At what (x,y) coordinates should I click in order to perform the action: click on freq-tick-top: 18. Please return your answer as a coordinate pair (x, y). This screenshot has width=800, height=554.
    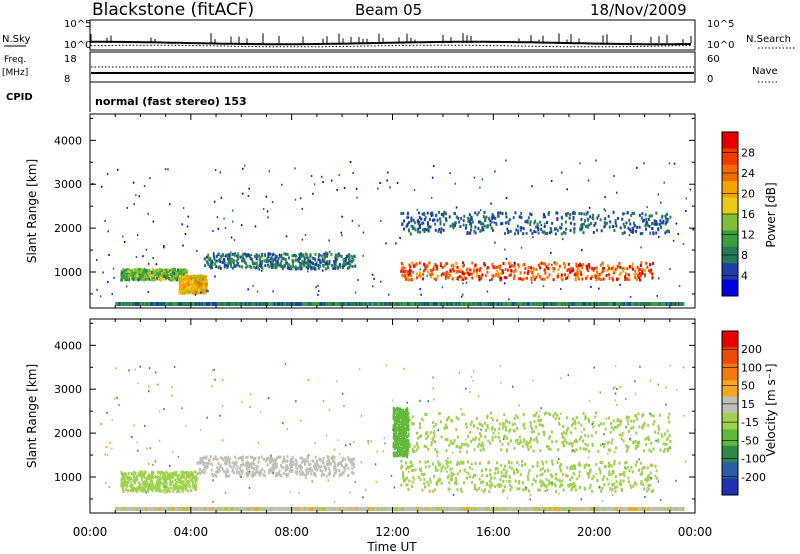
    Looking at the image, I should click on (70, 59).